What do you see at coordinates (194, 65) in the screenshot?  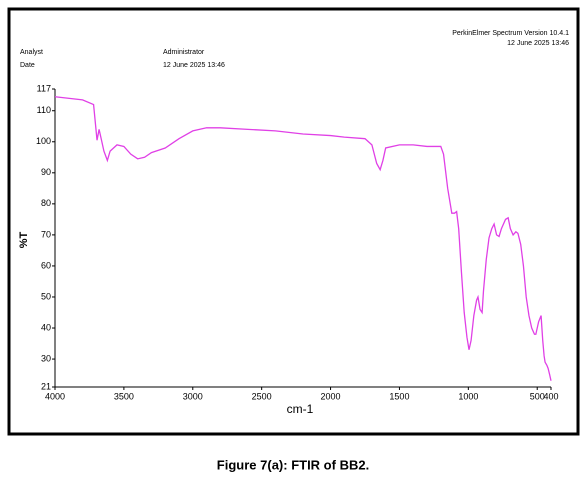 I see `date: 12 June 2025 13:46` at bounding box center [194, 65].